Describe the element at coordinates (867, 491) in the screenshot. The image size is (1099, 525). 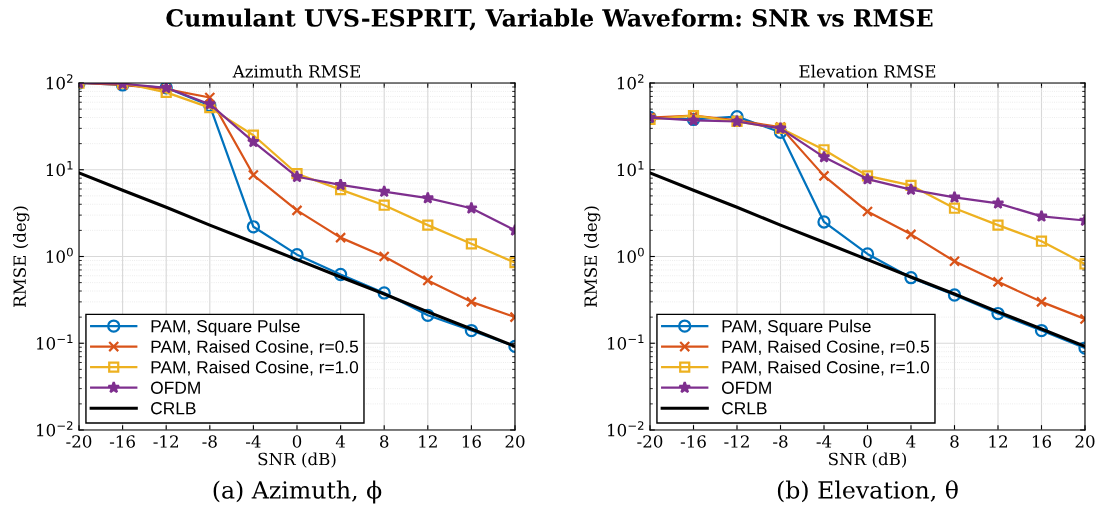
I see `text: (b) Elevation, θ` at that location.